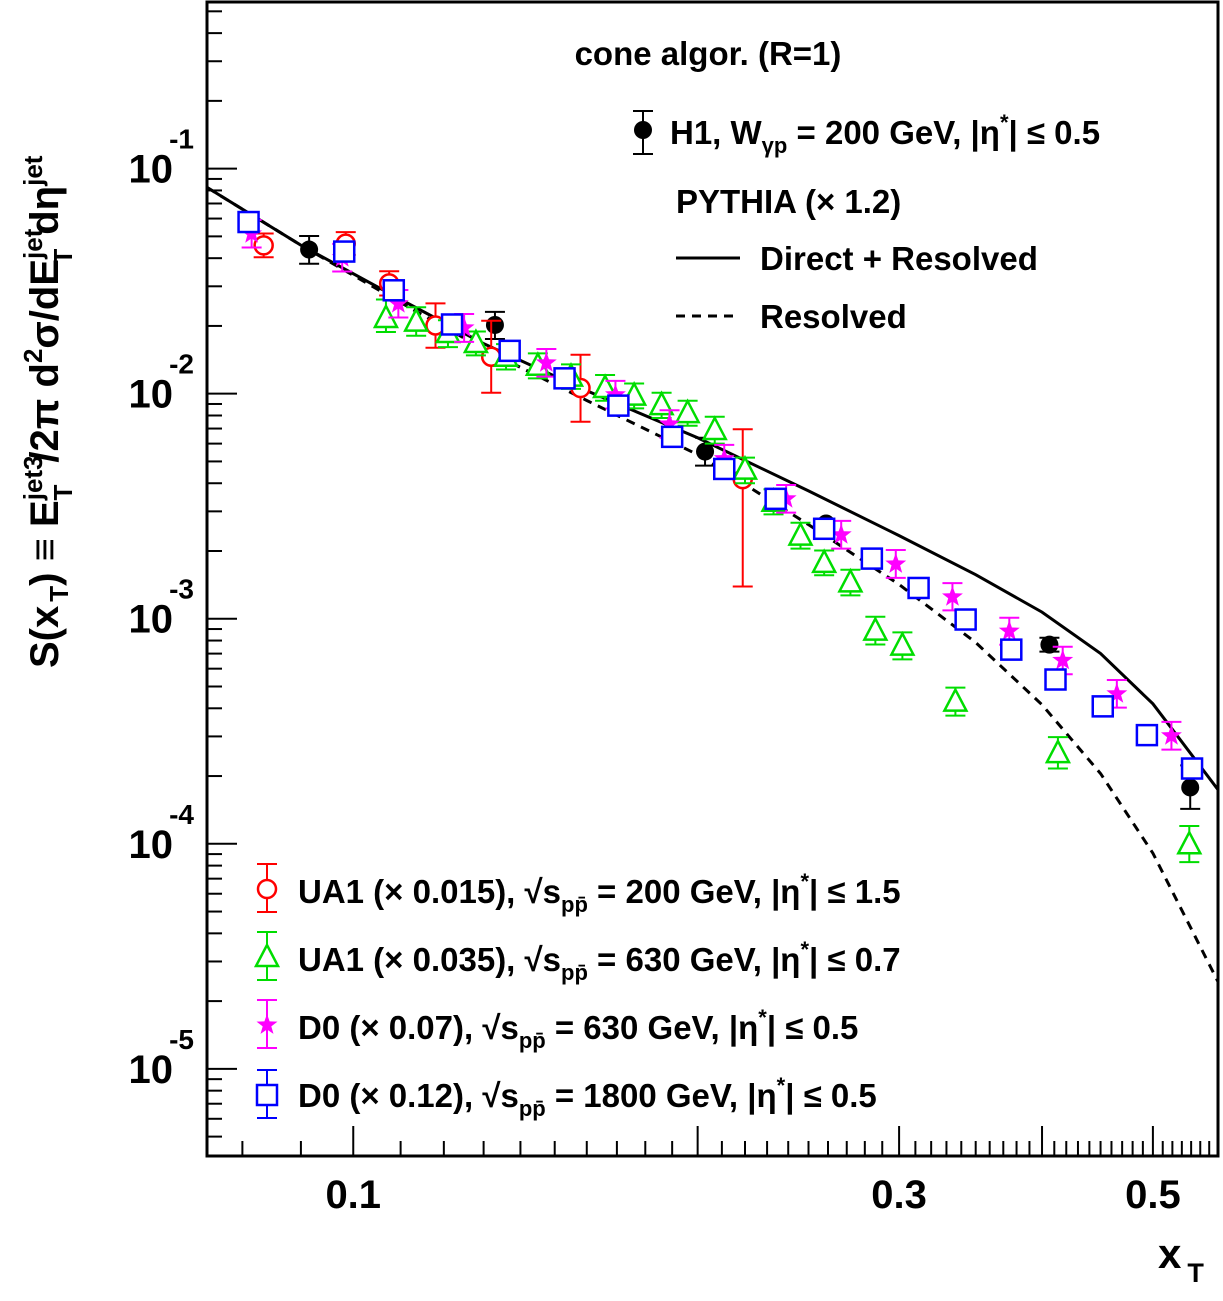 This screenshot has width=1223, height=1301. I want to click on legend-label-h1: H1, Wγp = 200 GeV, |η*| ≤ 0.5, so click(885, 134).